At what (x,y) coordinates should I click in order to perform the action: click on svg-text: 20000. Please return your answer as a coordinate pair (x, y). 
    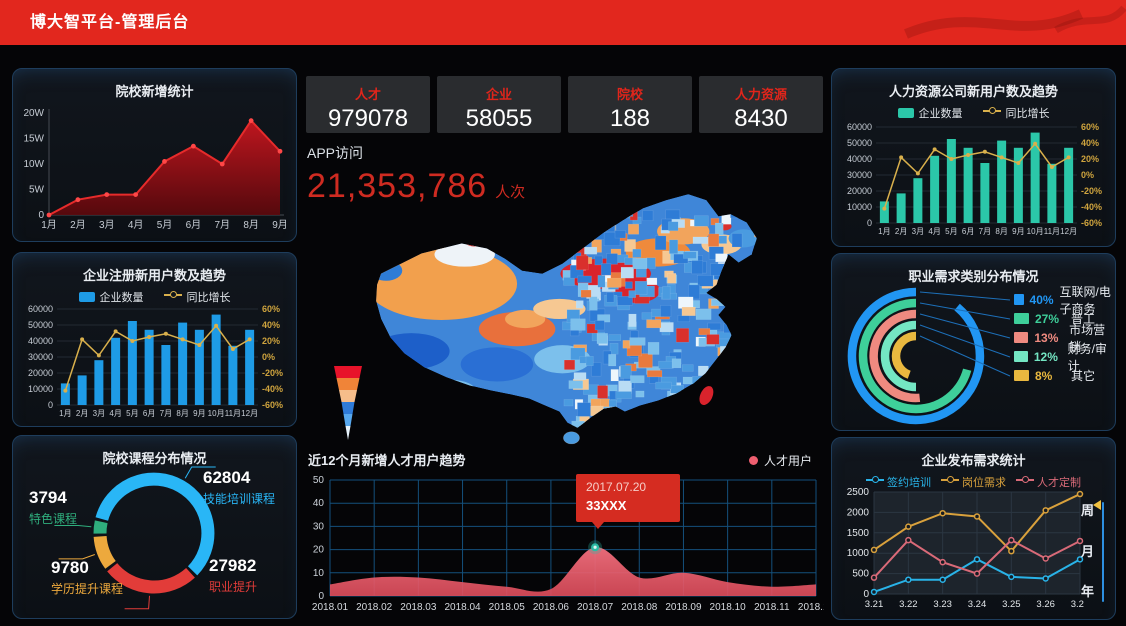
    Looking at the image, I should click on (40, 373).